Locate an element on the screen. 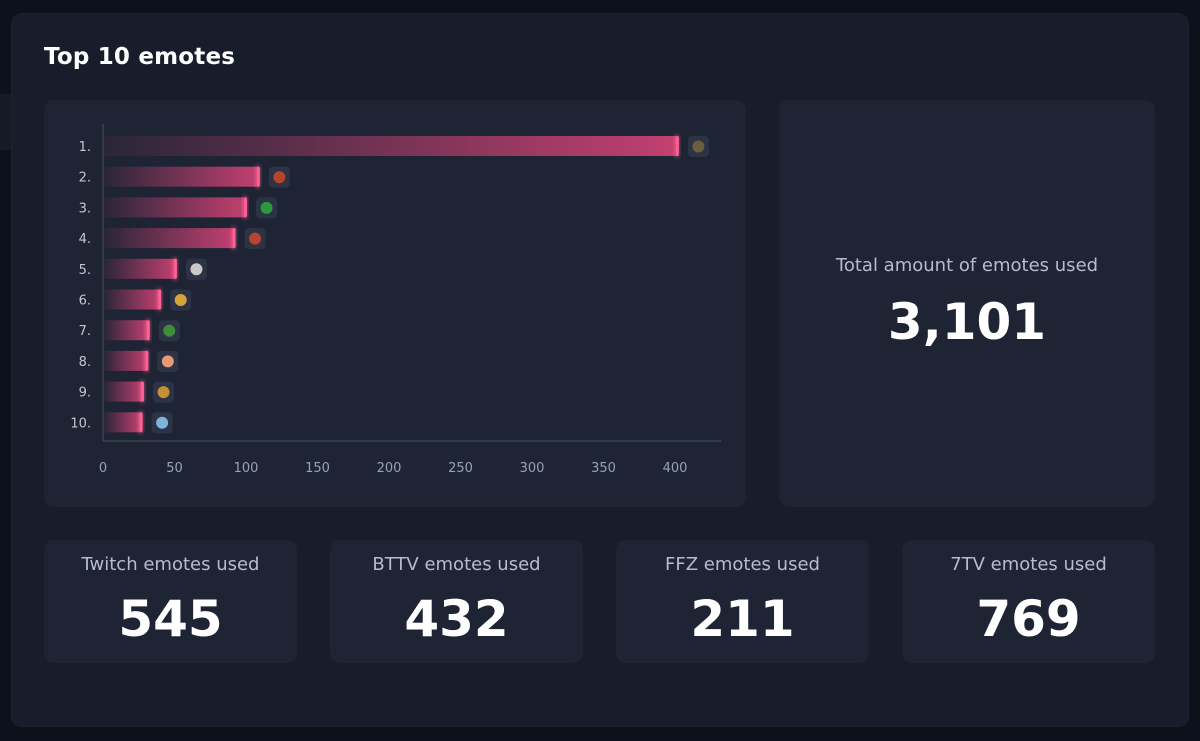 The height and width of the screenshot is (741, 1200). x-tick-0: 0 is located at coordinates (103, 468).